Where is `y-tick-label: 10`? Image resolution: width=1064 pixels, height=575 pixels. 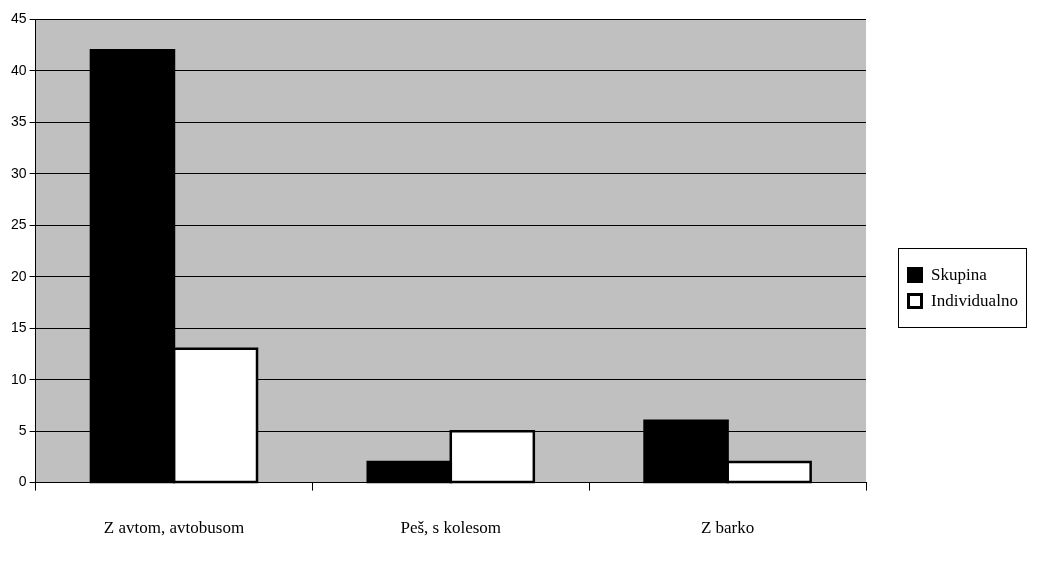
y-tick-label: 10 is located at coordinates (18, 378).